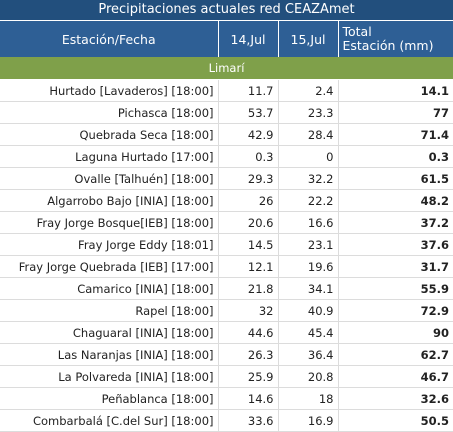  Describe the element at coordinates (395, 354) in the screenshot. I see `total-value-cell: 62.7` at that location.